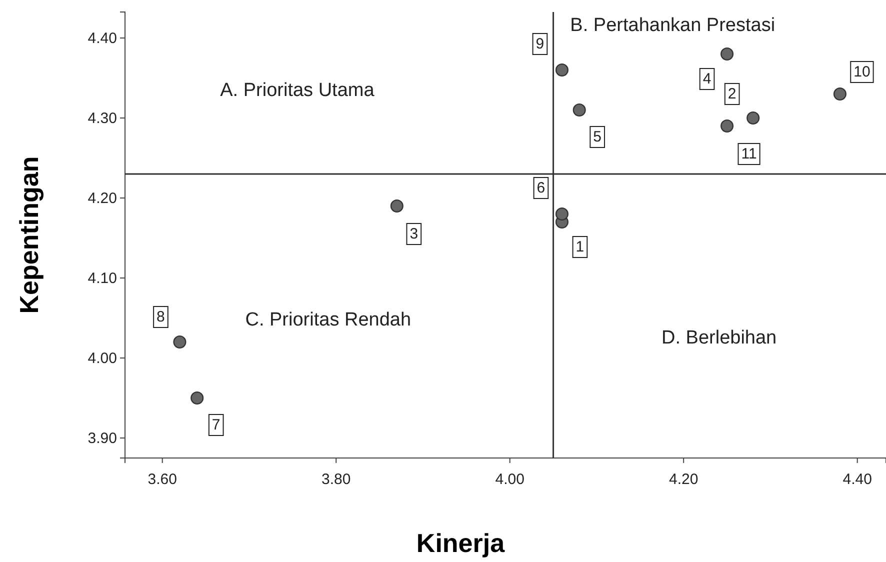  Describe the element at coordinates (336, 479) in the screenshot. I see `x-tick-label: 3.80` at that location.